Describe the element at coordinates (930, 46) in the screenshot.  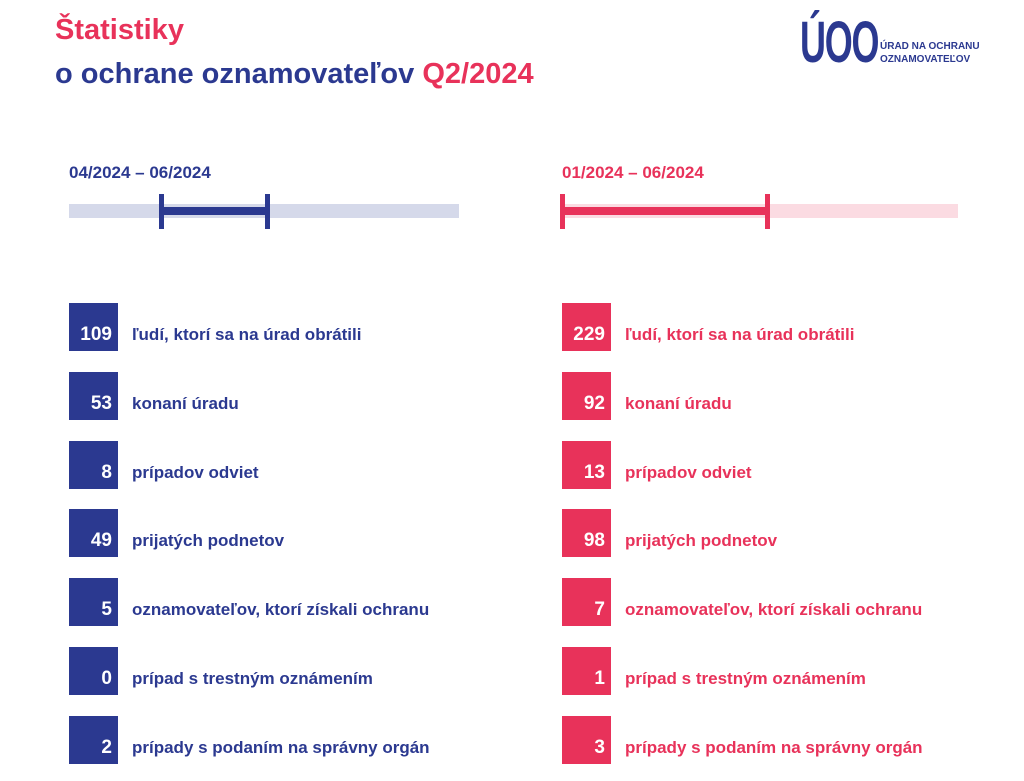
I see `logo-text: ÚRAD NA OCHRANU` at that location.